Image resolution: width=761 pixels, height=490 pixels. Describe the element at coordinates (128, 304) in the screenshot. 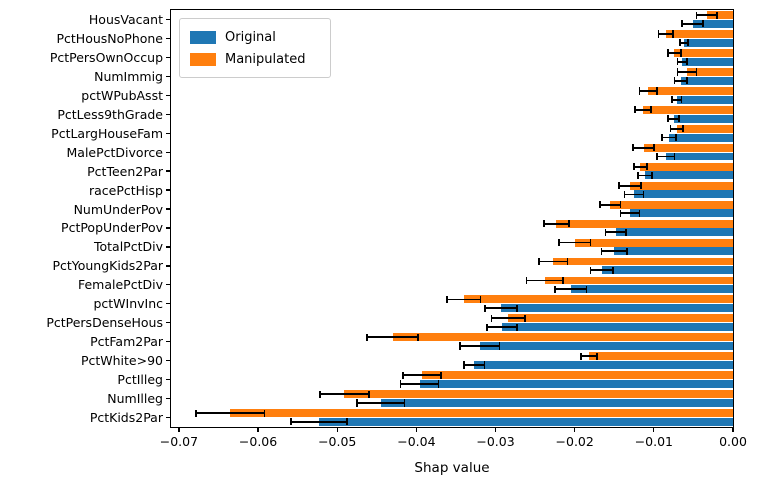

I see `y-tick-label: pctWInvInc` at that location.